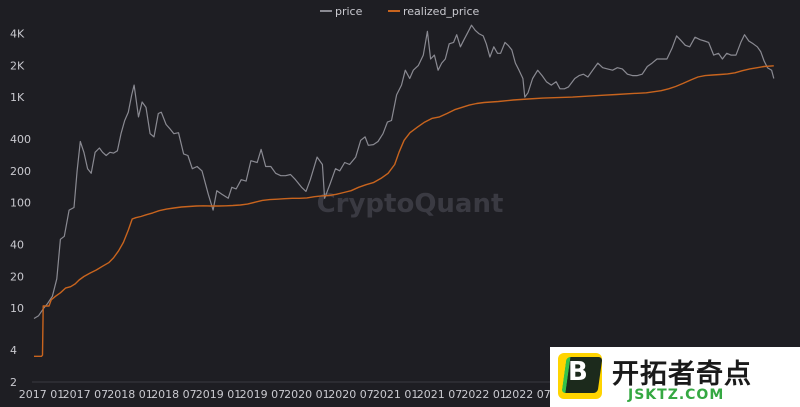 Image resolution: width=800 pixels, height=407 pixels. What do you see at coordinates (441, 11) in the screenshot?
I see `legend-label: realized_price` at bounding box center [441, 11].